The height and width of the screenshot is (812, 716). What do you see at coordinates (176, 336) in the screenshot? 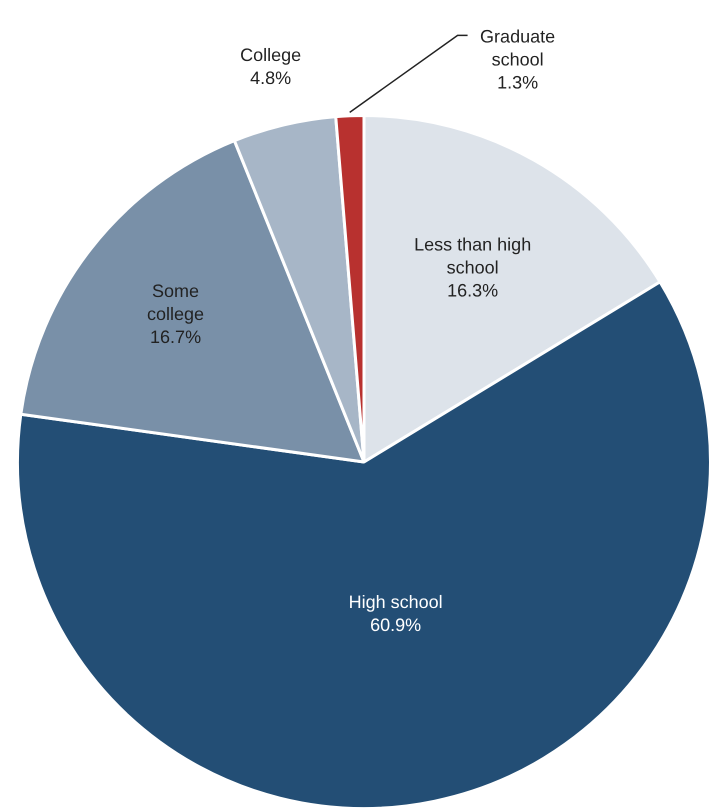
I see `data-label: 16.7%` at bounding box center [176, 336].